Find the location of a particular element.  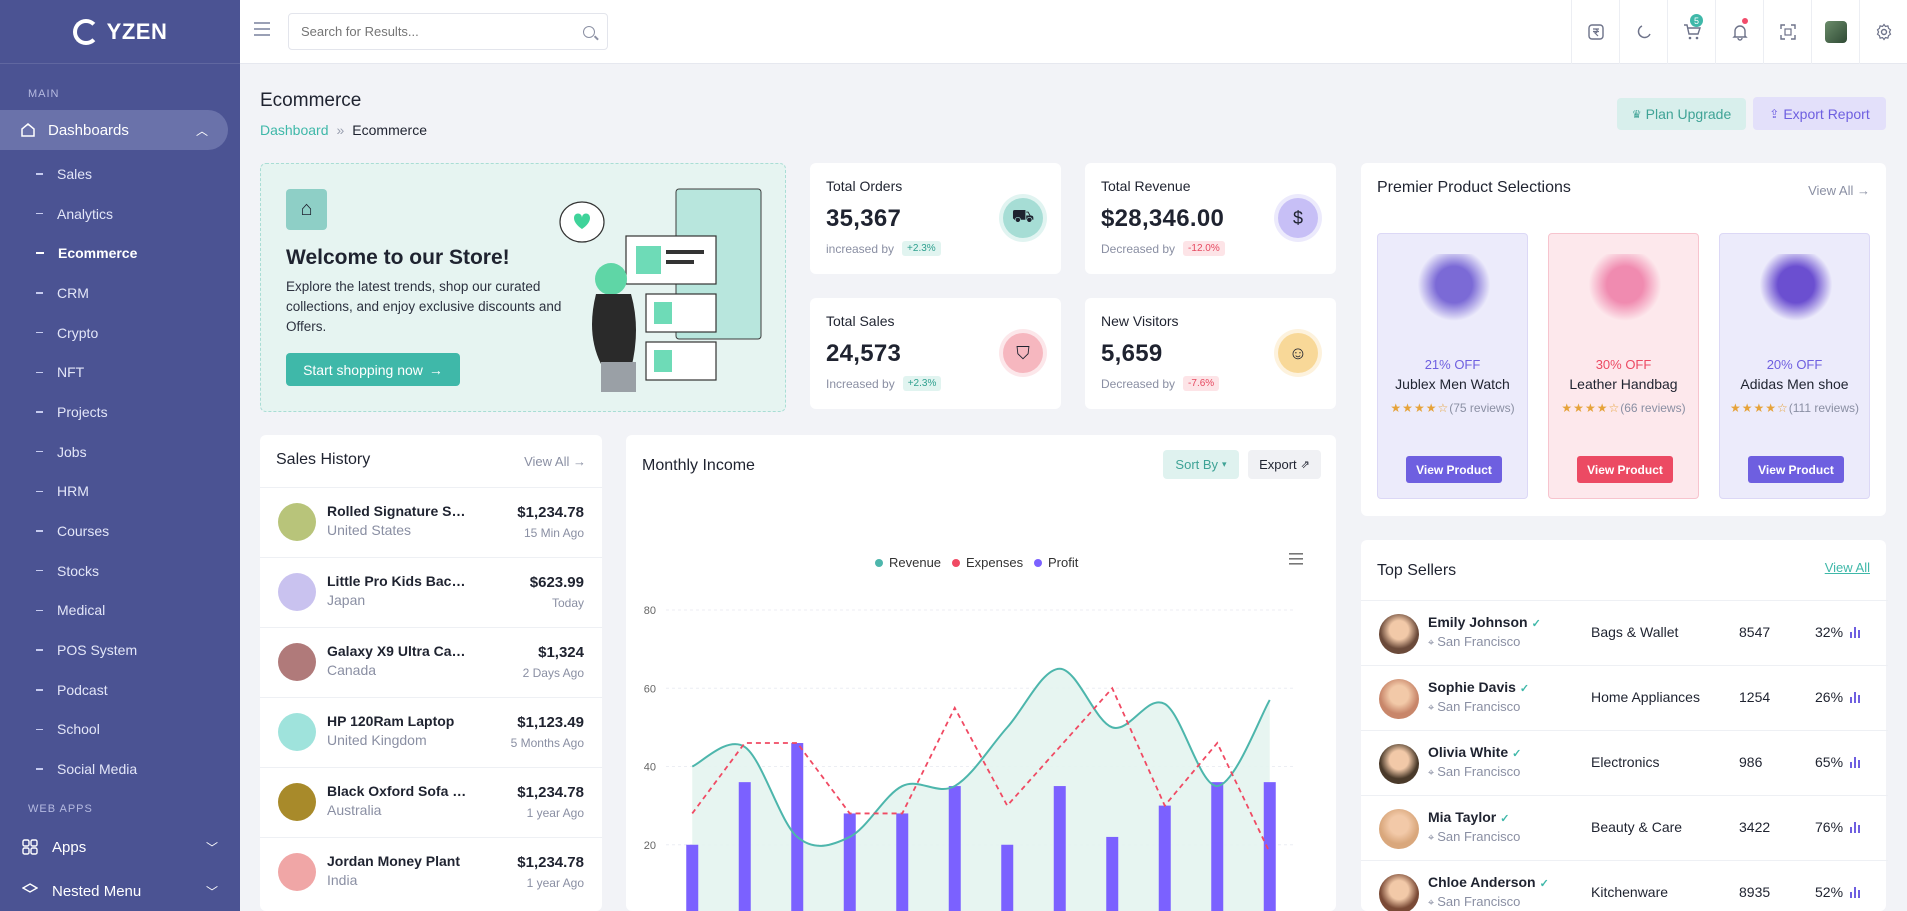

start-shopping-button: Start shopping now → is located at coordinates (373, 369).